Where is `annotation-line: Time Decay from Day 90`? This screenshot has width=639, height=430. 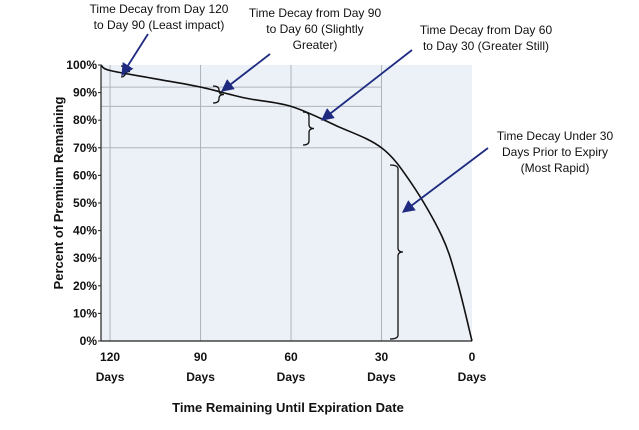
annotation-line: Time Decay from Day 90 is located at coordinates (315, 13).